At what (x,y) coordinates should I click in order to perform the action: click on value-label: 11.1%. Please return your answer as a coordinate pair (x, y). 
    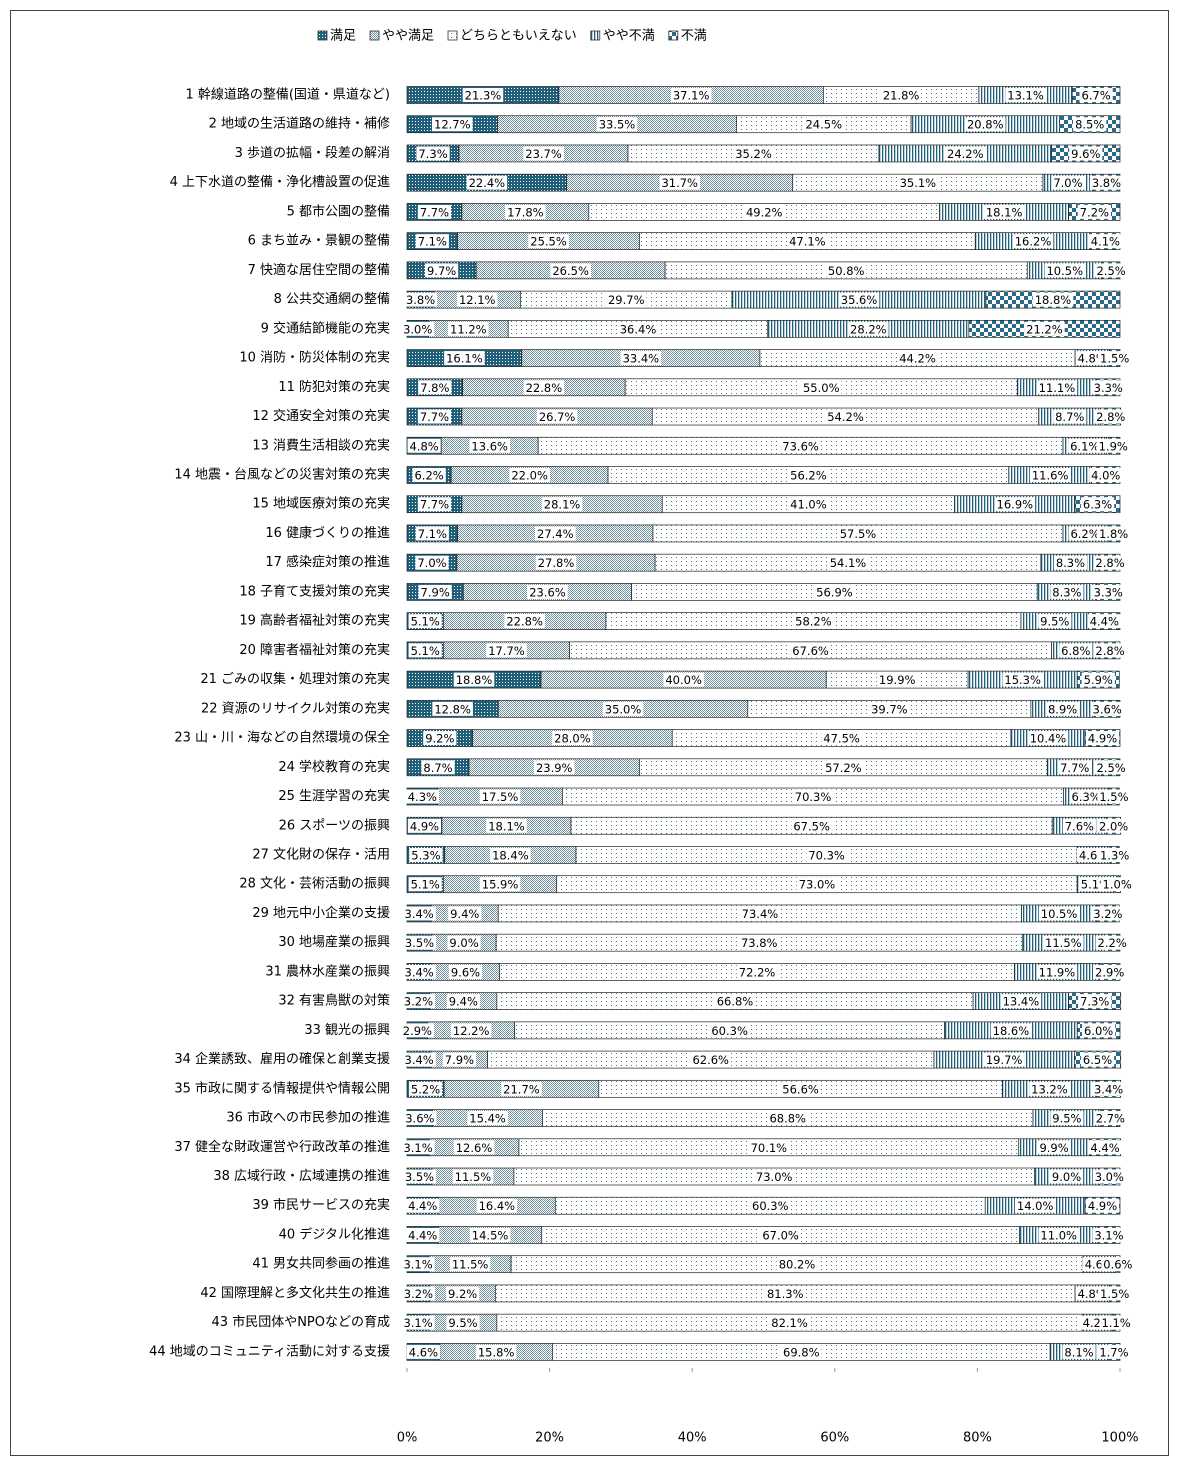
    Looking at the image, I should click on (1057, 388).